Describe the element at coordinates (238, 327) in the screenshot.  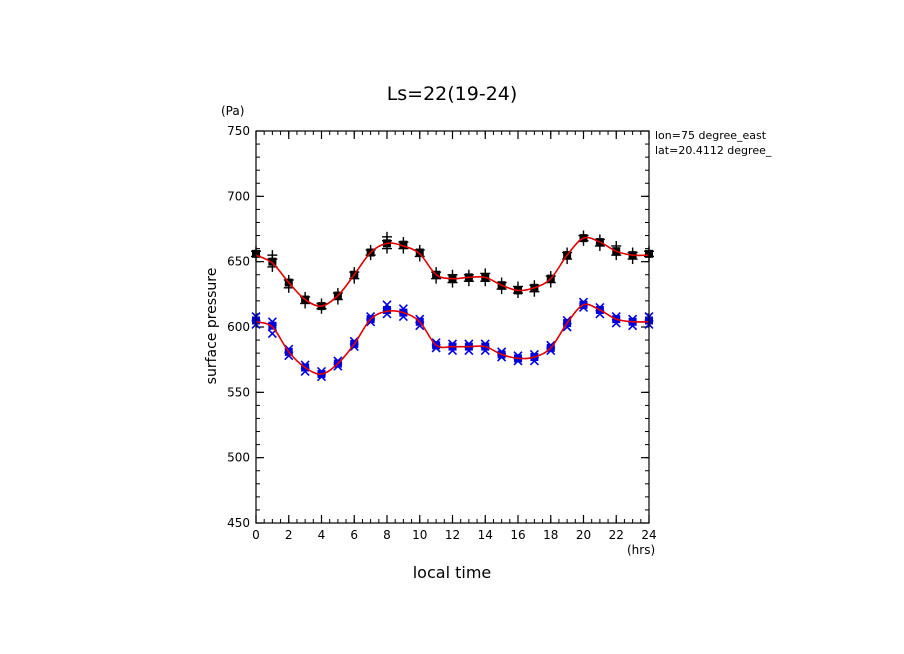
I see `y-tick-label: 600` at that location.